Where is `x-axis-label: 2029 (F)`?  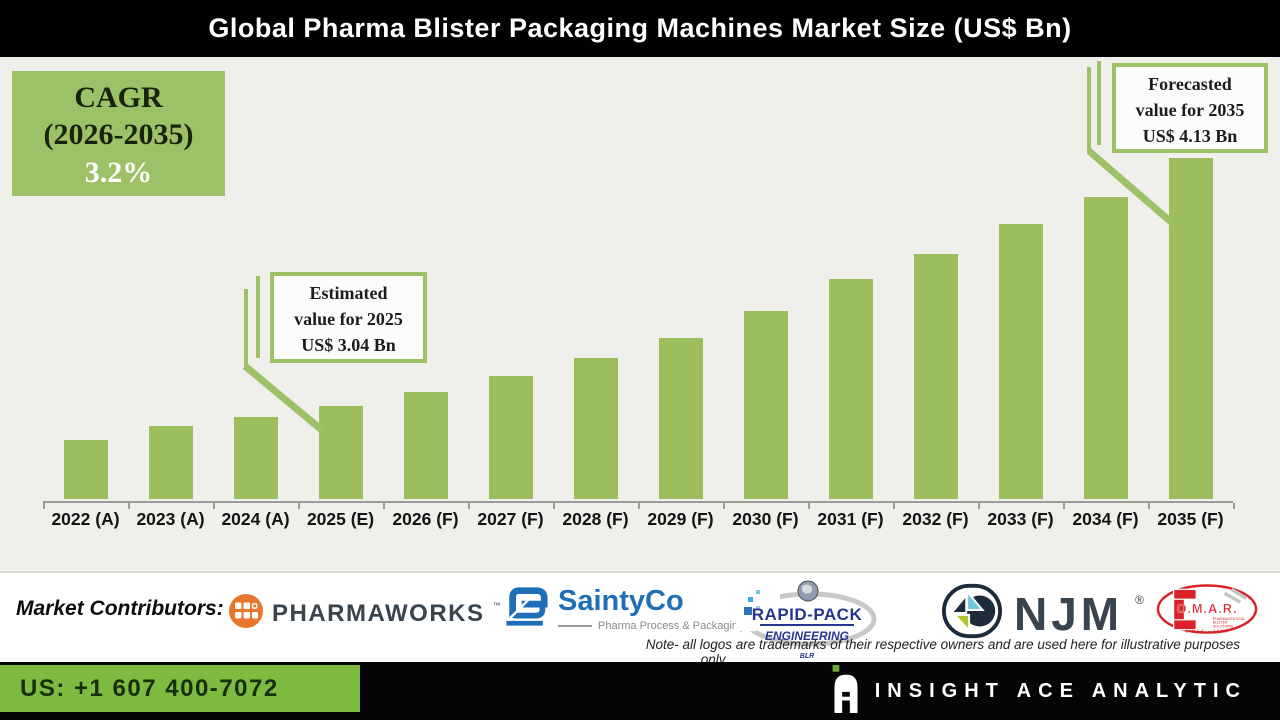
x-axis-label: 2029 (F) is located at coordinates (680, 519).